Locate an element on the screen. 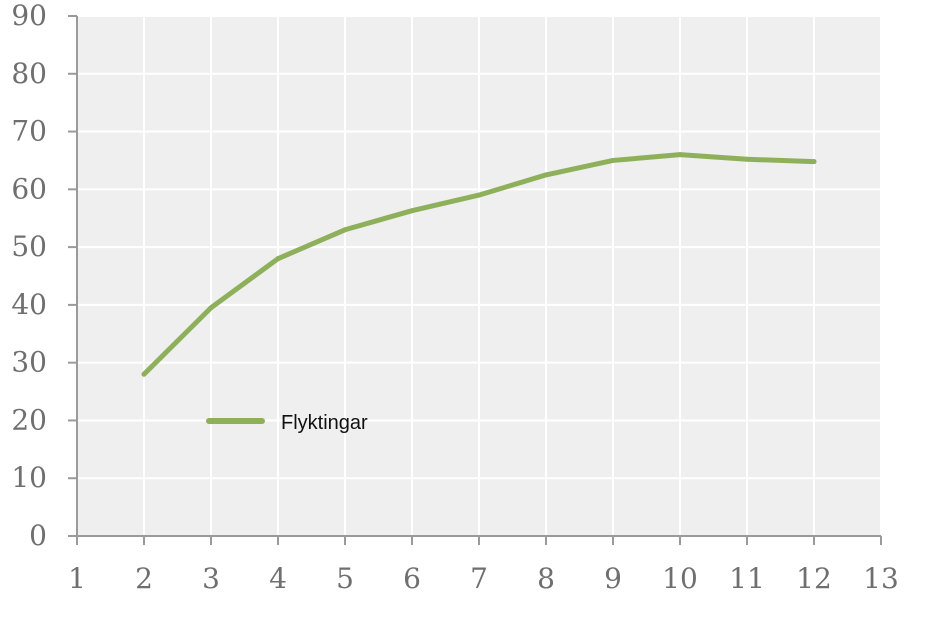 The height and width of the screenshot is (628, 930). x-tick-label-8: 8 is located at coordinates (546, 578).